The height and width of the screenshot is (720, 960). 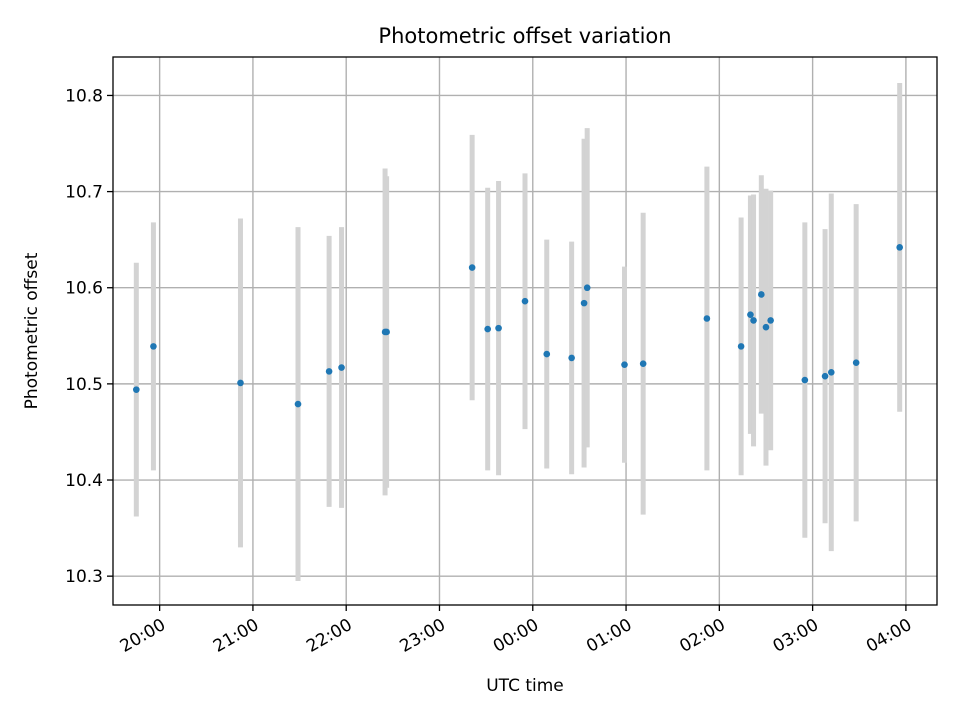 What do you see at coordinates (84, 96) in the screenshot?
I see `y-tick-label: 10.8` at bounding box center [84, 96].